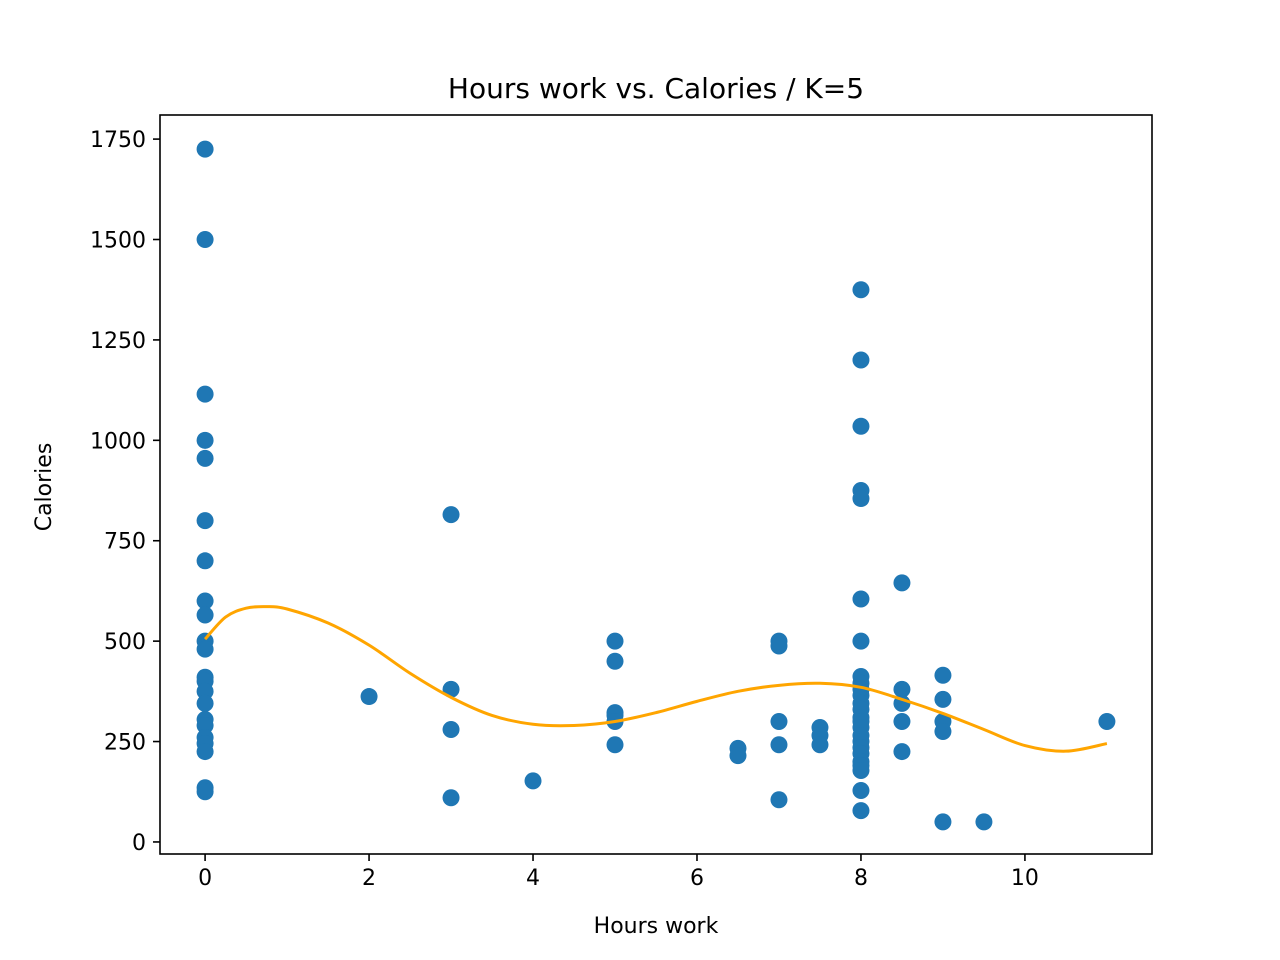 This screenshot has width=1280, height=960. Describe the element at coordinates (118, 341) in the screenshot. I see `y-tick-label: 1250` at that location.